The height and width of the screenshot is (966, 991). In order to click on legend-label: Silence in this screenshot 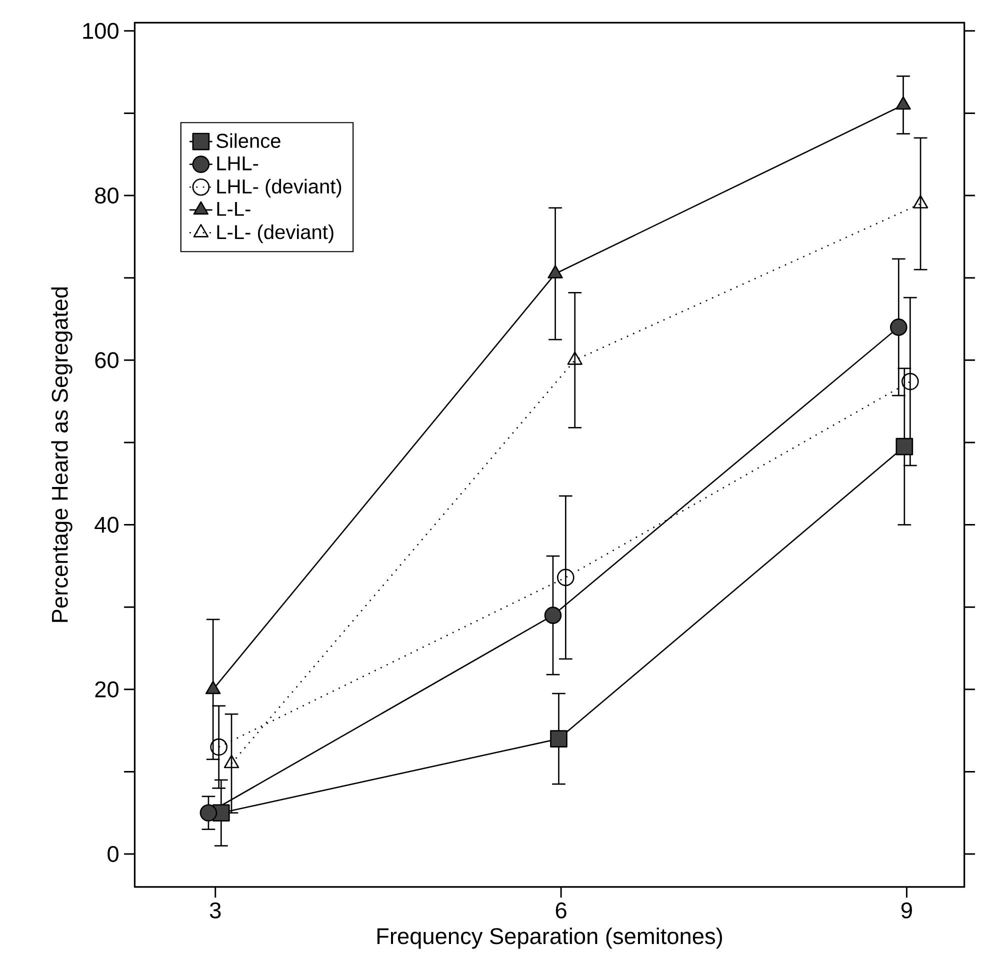, I will do `click(248, 140)`.